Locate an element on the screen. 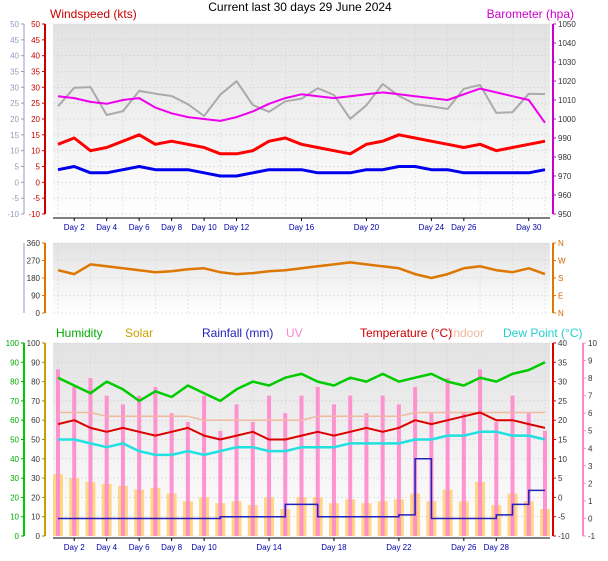 The width and height of the screenshot is (608, 561). humidity-axis-tick-label: 0 is located at coordinates (17, 536).